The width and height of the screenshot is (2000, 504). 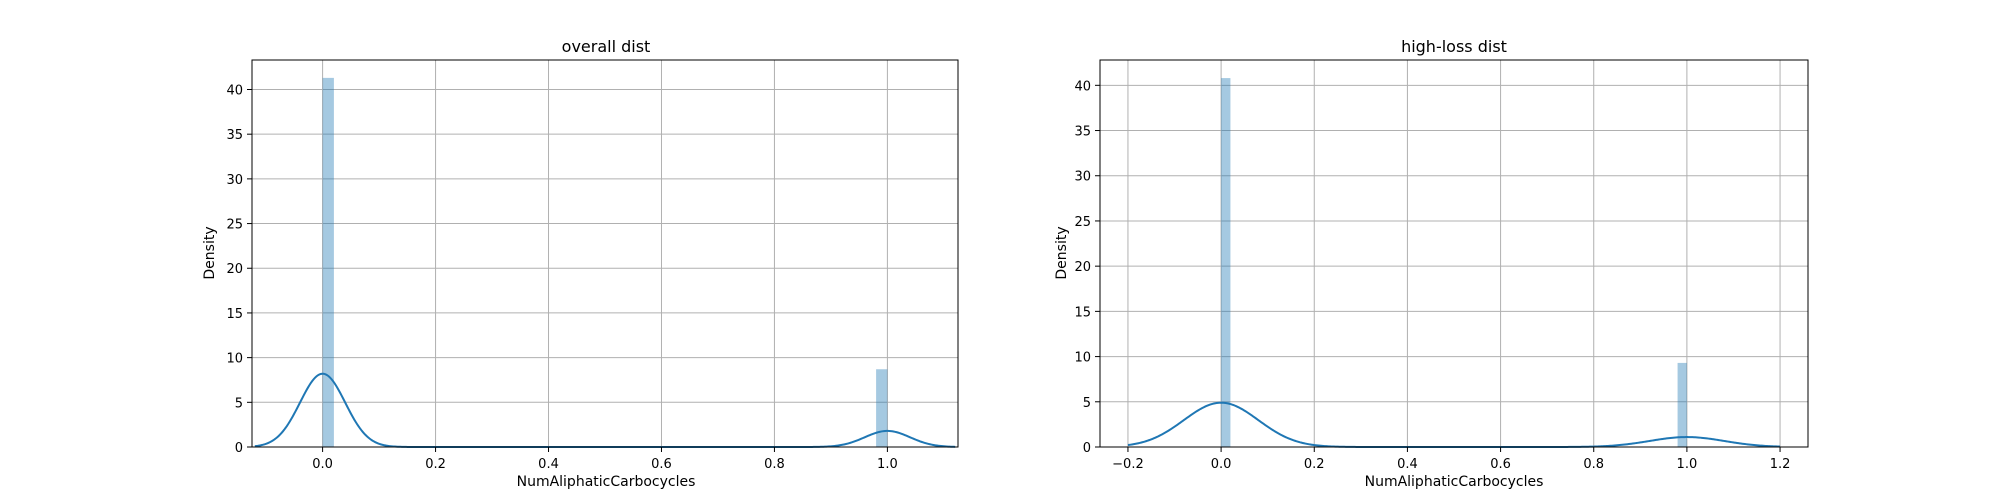 I want to click on x-tick-label: 1.2, so click(x=1780, y=464).